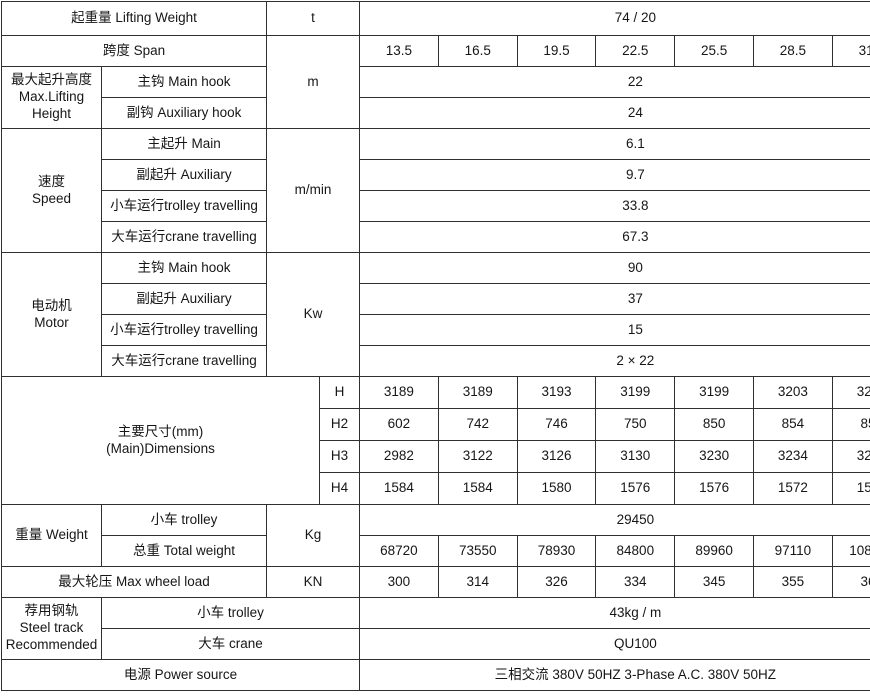 The width and height of the screenshot is (870, 700). I want to click on motor-main-hook-label: 主钩 Main hook, so click(184, 268).